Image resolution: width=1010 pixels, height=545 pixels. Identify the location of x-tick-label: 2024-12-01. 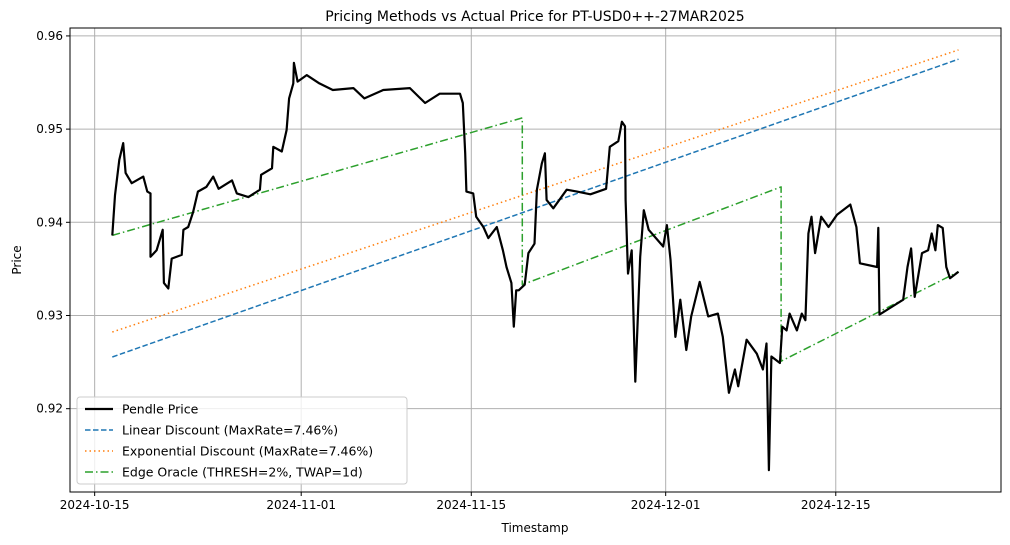
(666, 505).